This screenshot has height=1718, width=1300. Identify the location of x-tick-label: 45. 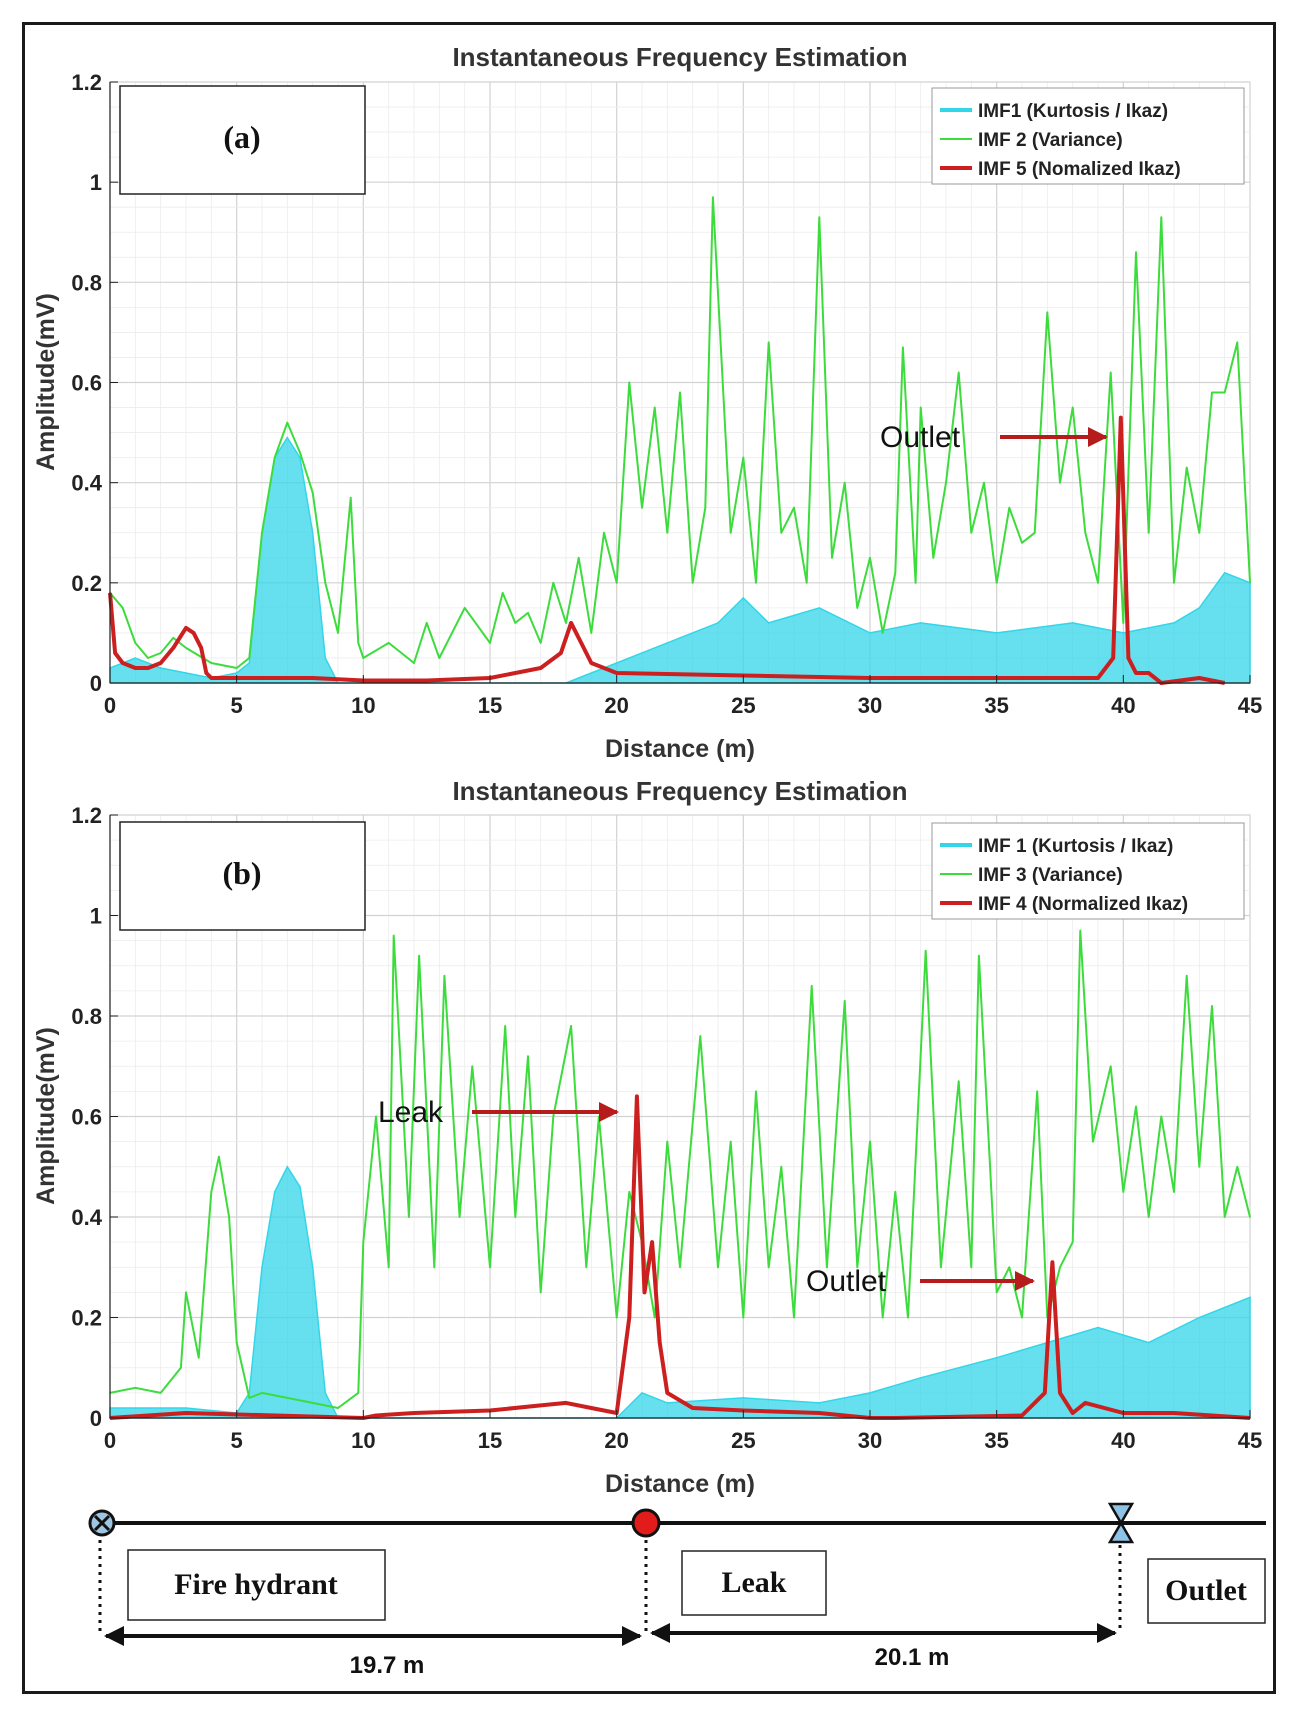
(1250, 1440).